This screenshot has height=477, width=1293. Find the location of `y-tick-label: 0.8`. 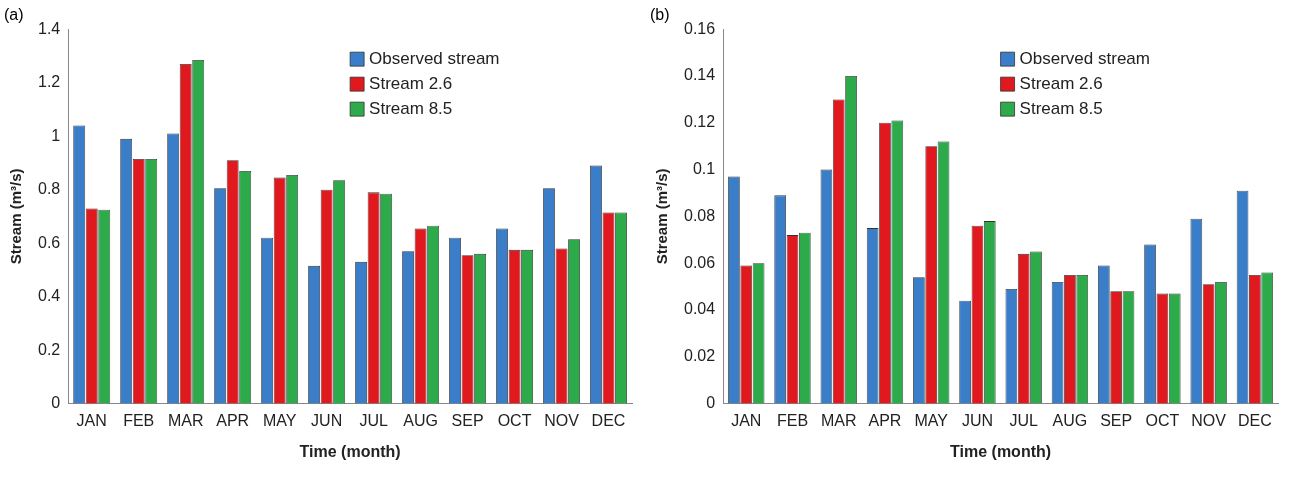

y-tick-label: 0.8 is located at coordinates (49, 189).